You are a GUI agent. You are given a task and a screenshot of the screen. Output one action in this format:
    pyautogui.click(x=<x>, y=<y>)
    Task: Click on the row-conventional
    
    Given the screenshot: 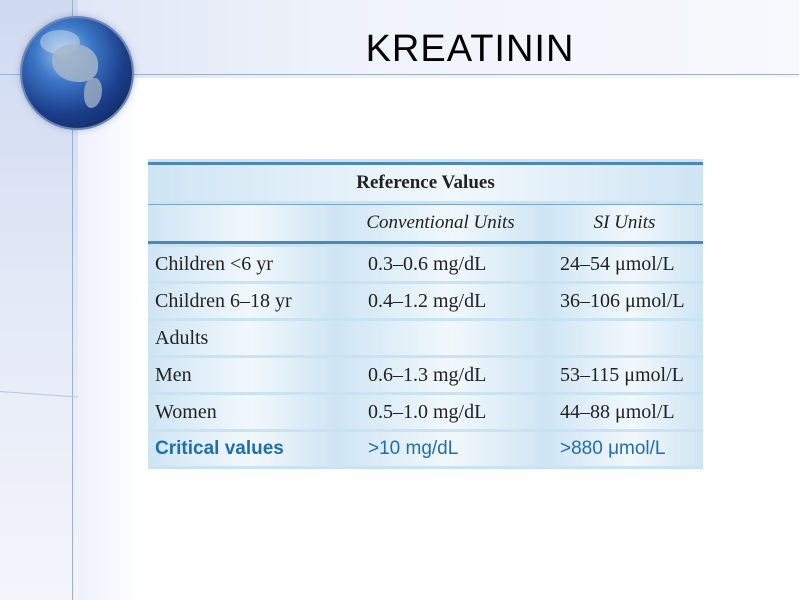 What is the action you would take?
    pyautogui.click(x=440, y=338)
    